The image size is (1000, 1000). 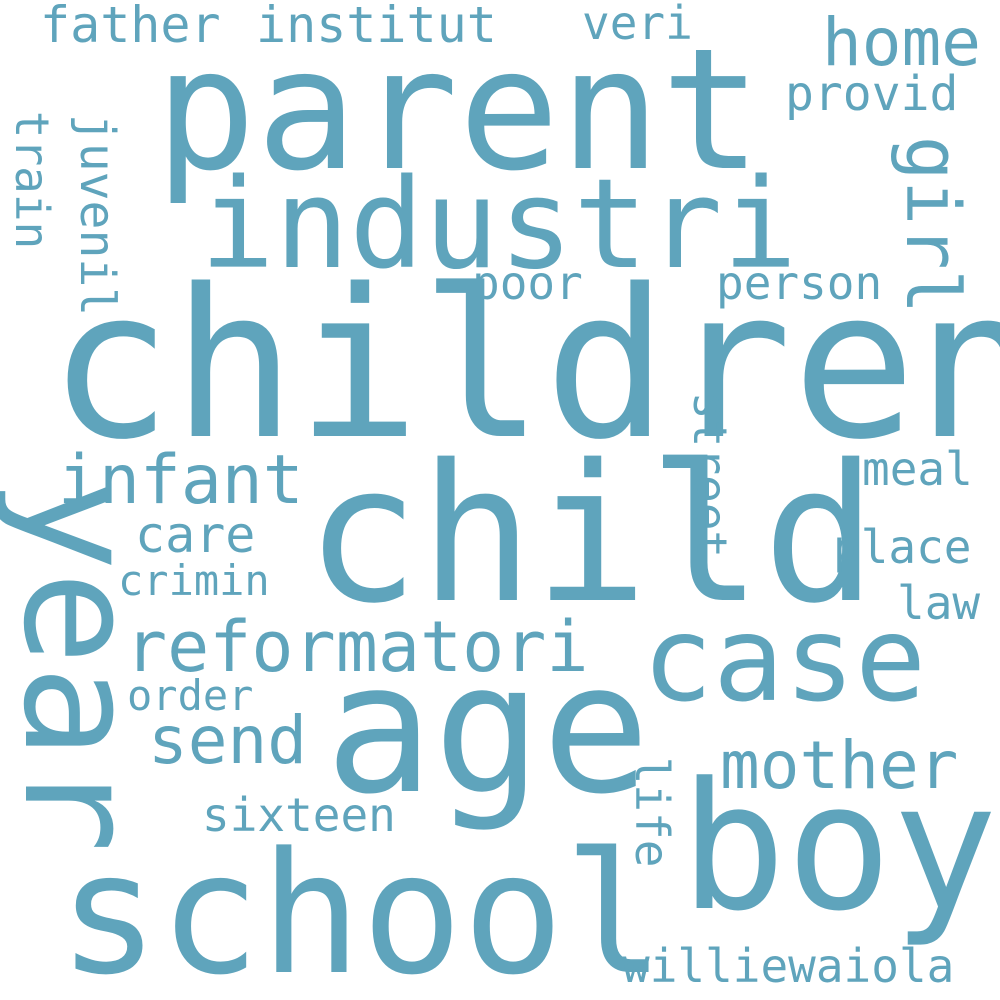 I want to click on word-girl: girl, so click(x=932, y=225).